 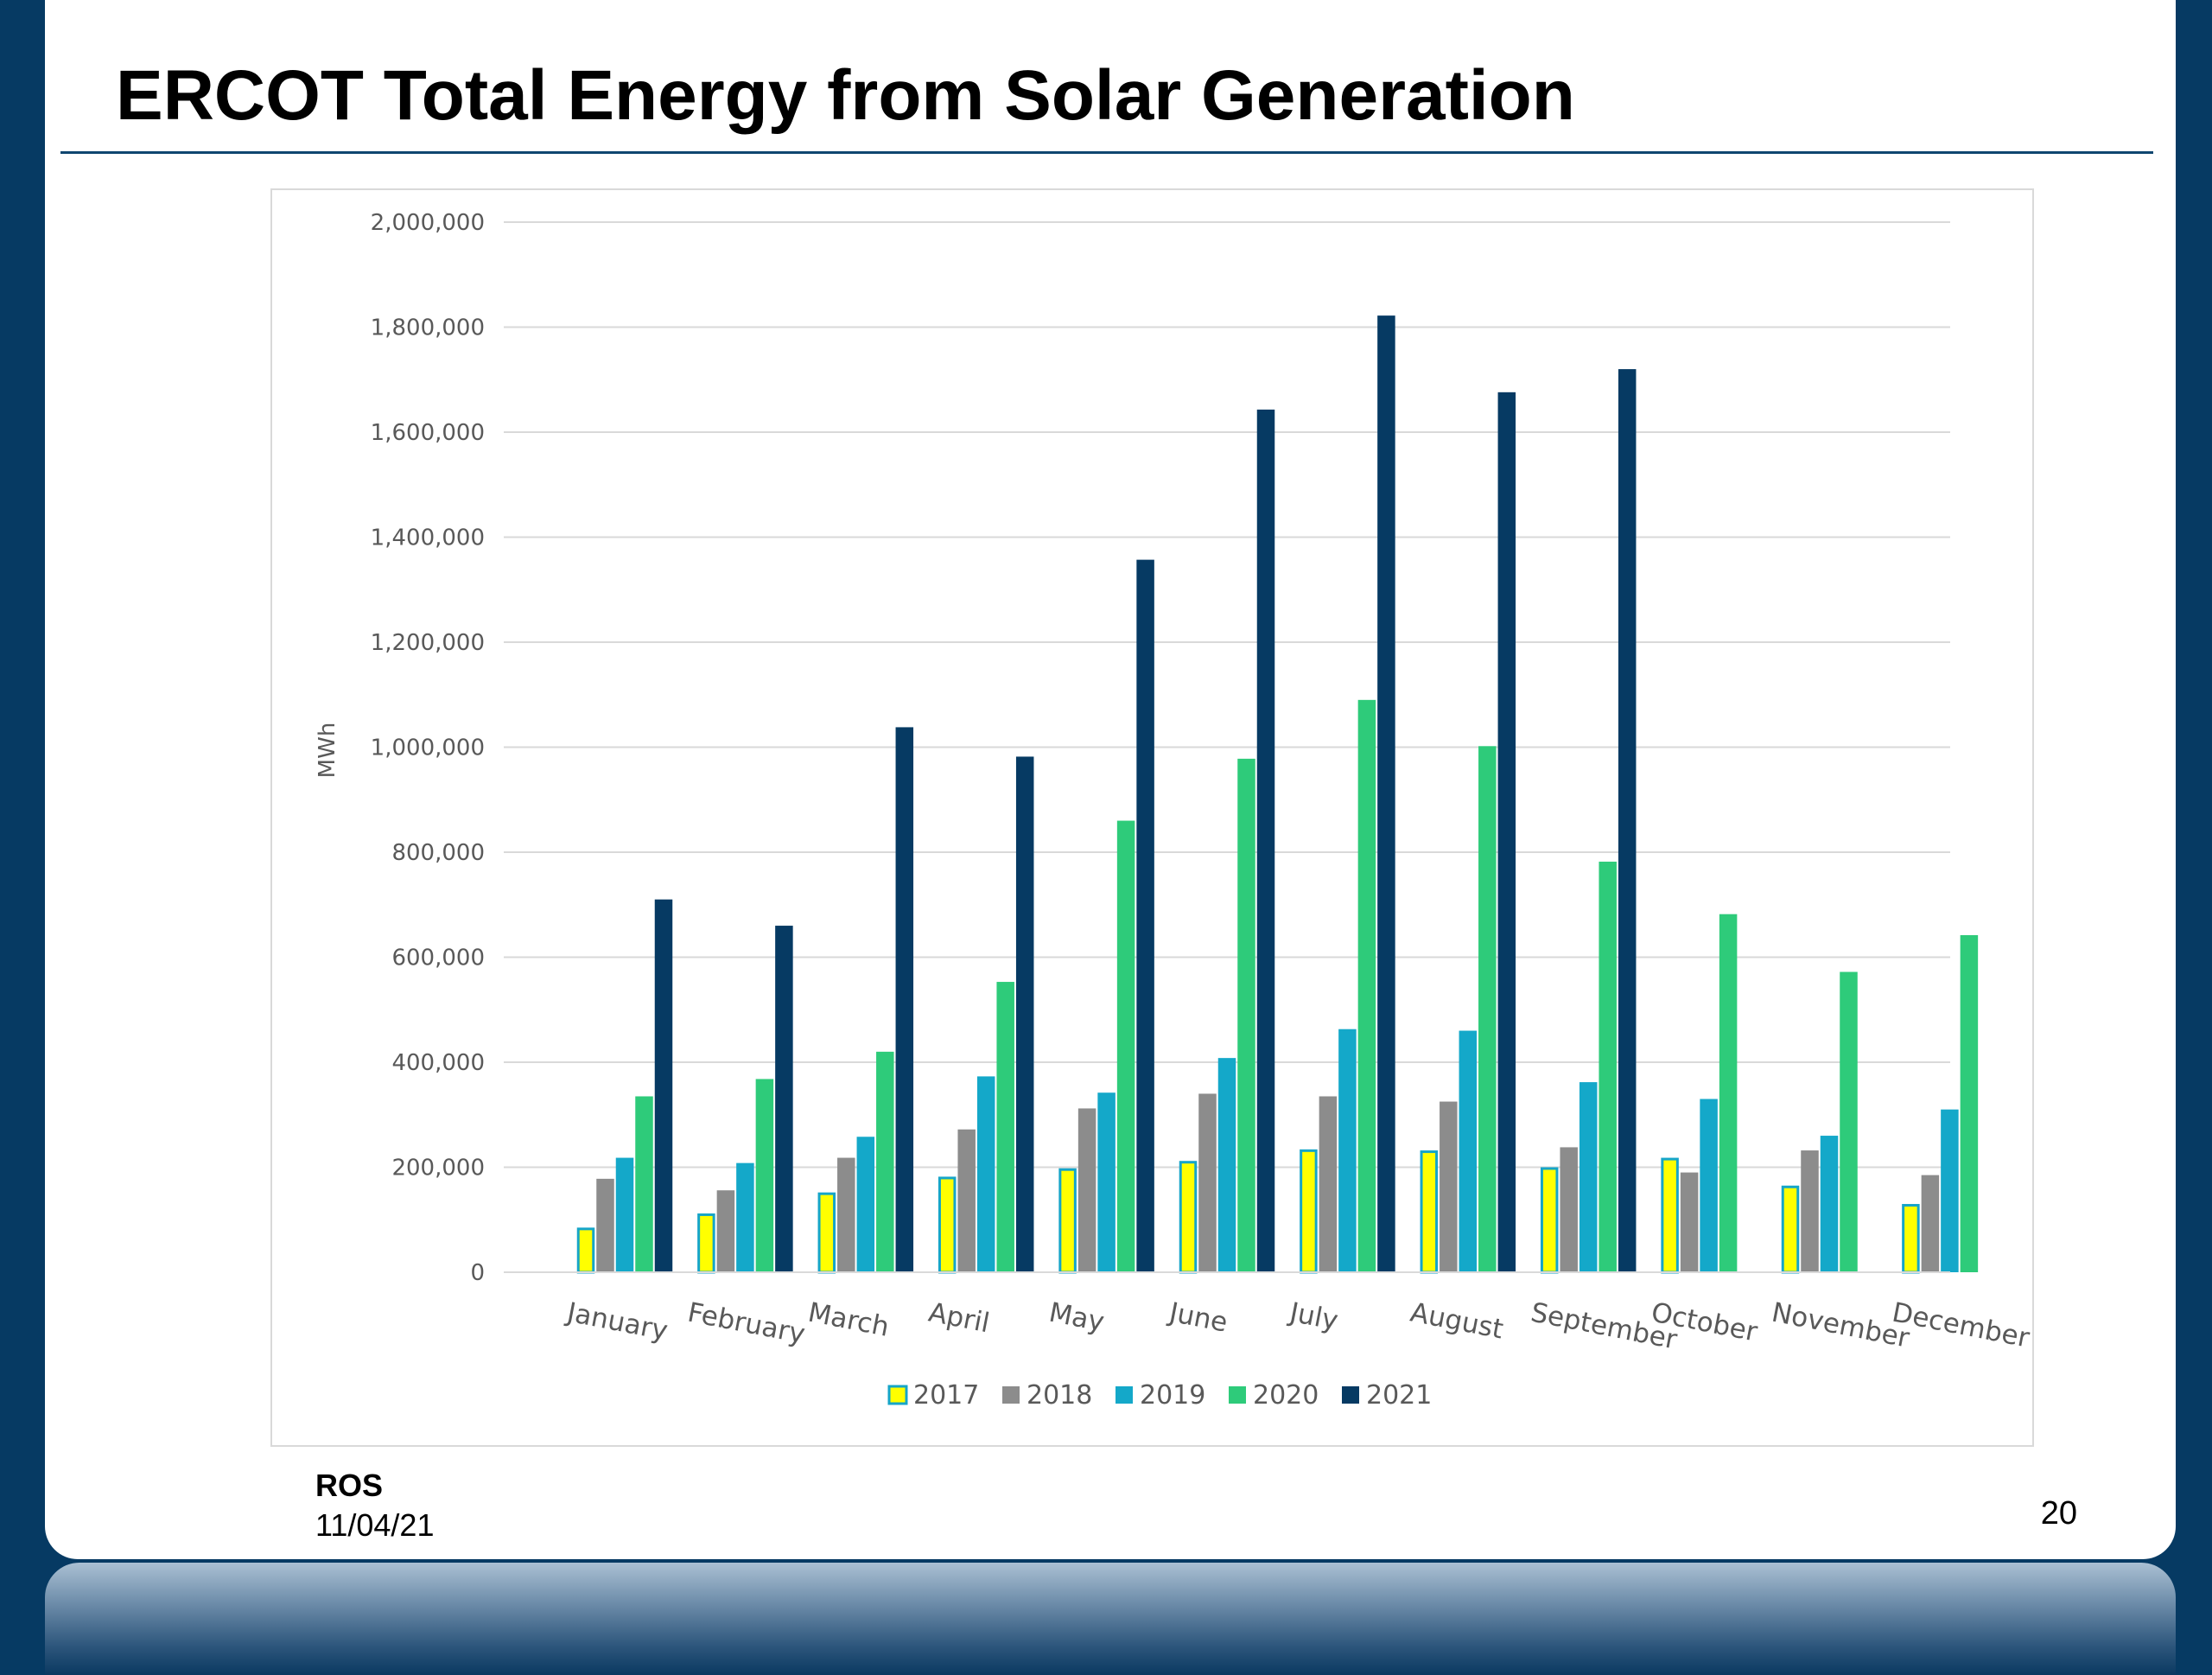 What do you see at coordinates (438, 958) in the screenshot?
I see `y-tick-label: 600,000` at bounding box center [438, 958].